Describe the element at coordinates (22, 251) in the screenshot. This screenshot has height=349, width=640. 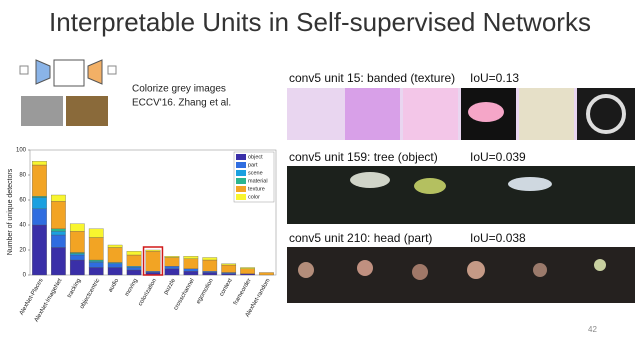
I see `y-tick-label: 20` at that location.